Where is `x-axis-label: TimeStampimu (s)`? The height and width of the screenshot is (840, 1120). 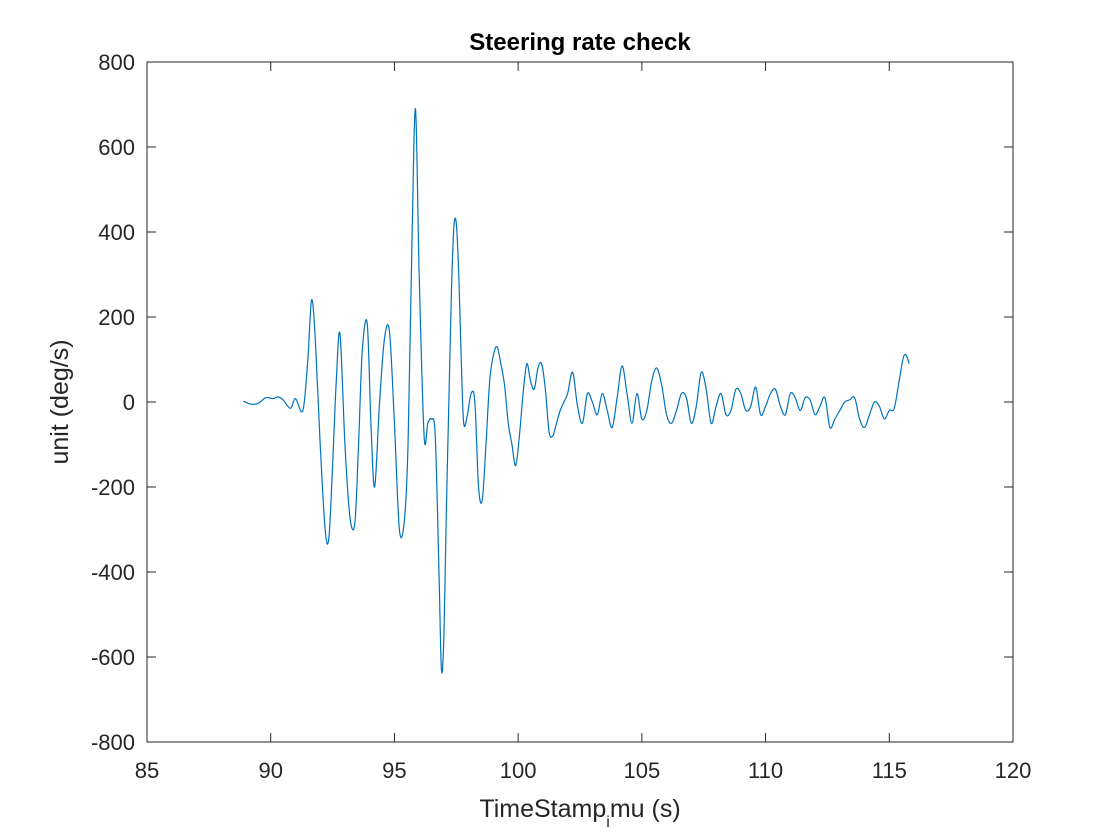
x-axis-label: TimeStampimu (s) is located at coordinates (579, 813).